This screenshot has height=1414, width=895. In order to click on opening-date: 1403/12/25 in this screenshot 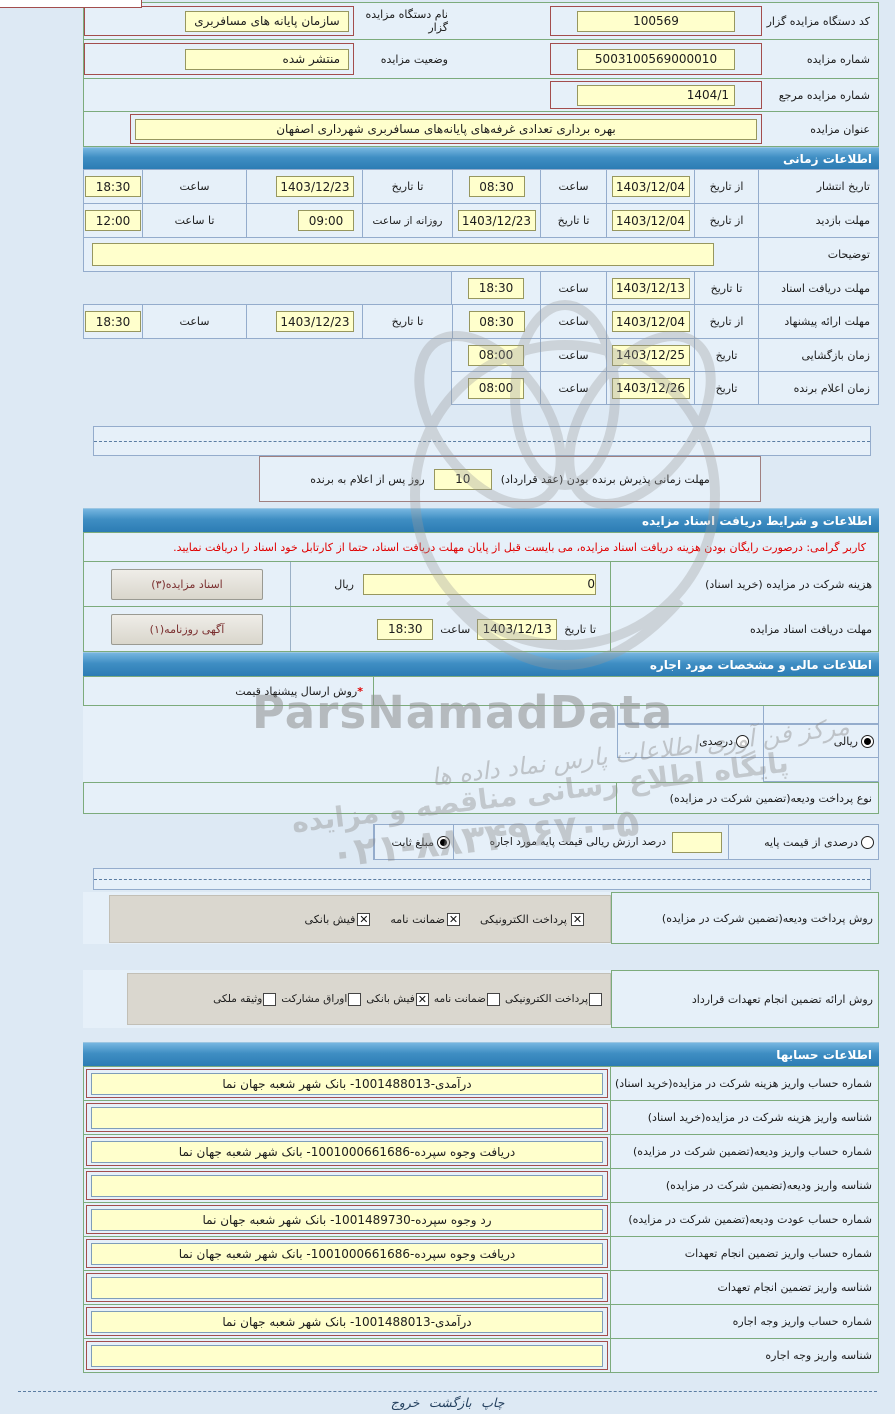, I will do `click(650, 355)`.